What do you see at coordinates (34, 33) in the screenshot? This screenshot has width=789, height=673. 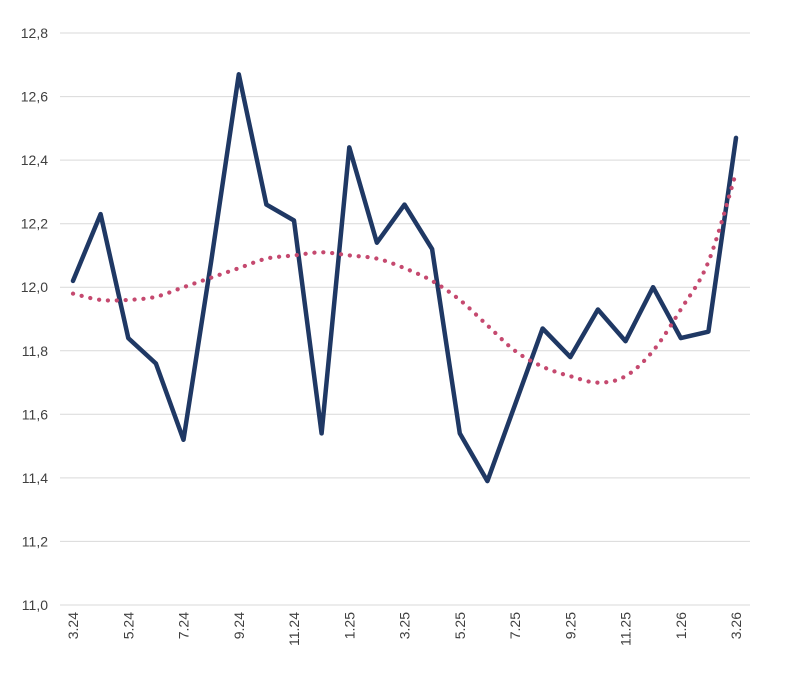 I see `y-axis-tick-label: 12,8` at bounding box center [34, 33].